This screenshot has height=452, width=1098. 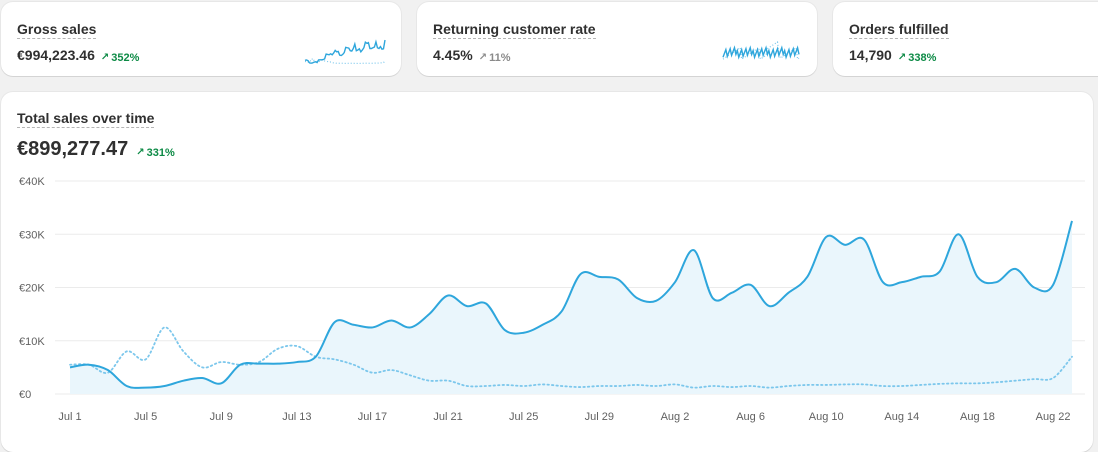 I want to click on y-tick-label: €40K, so click(x=32, y=182).